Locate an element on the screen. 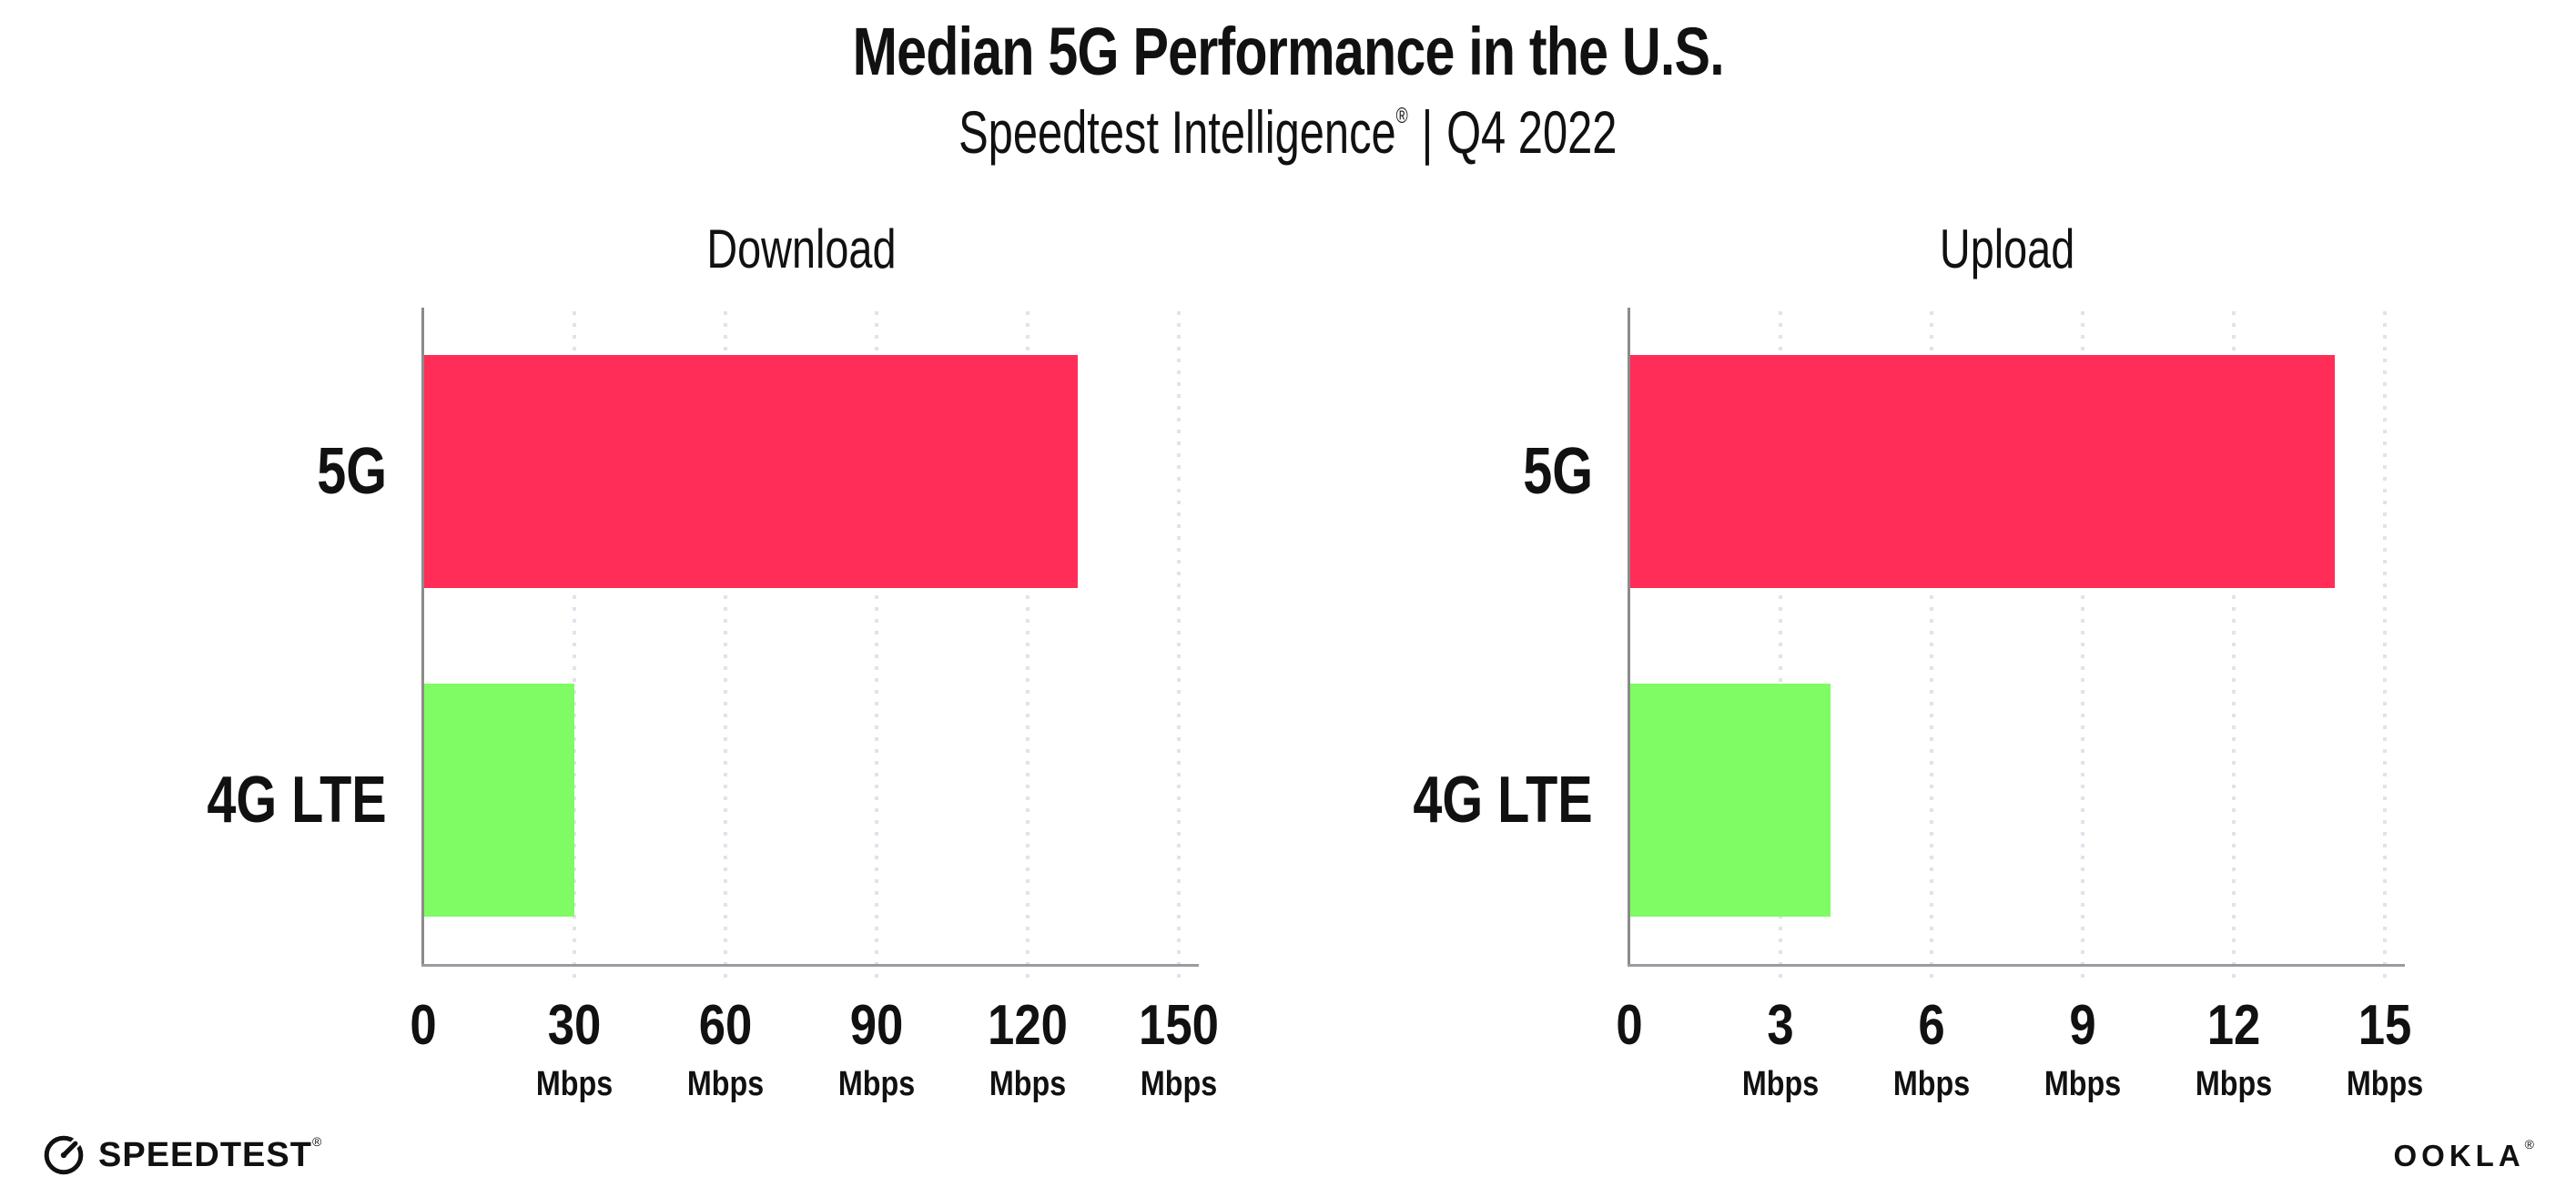 Image resolution: width=2576 pixels, height=1197 pixels. x-tick: 90 Mbps is located at coordinates (876, 1048).